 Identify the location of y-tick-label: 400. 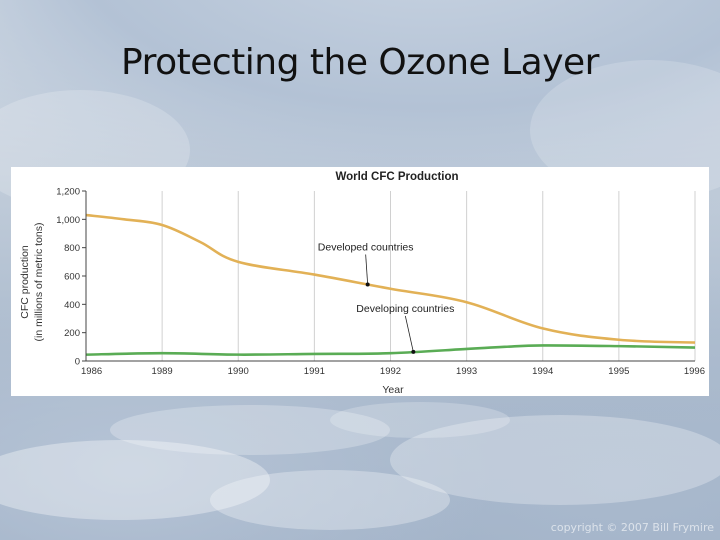
(72, 305).